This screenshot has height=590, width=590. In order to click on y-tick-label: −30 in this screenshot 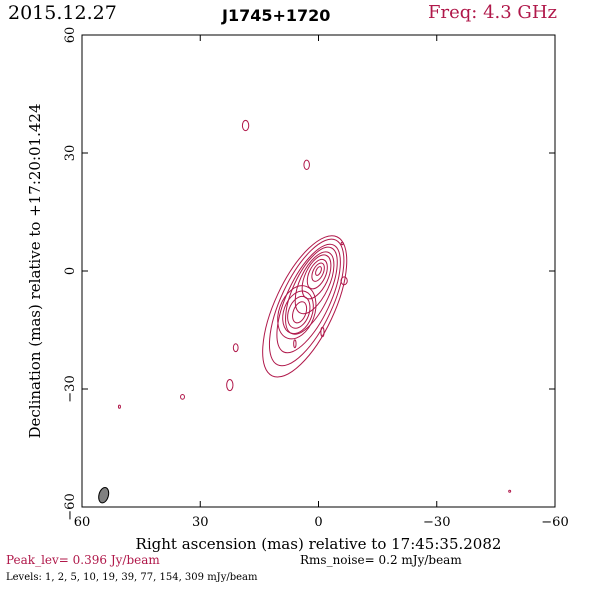, I will do `click(70, 388)`.